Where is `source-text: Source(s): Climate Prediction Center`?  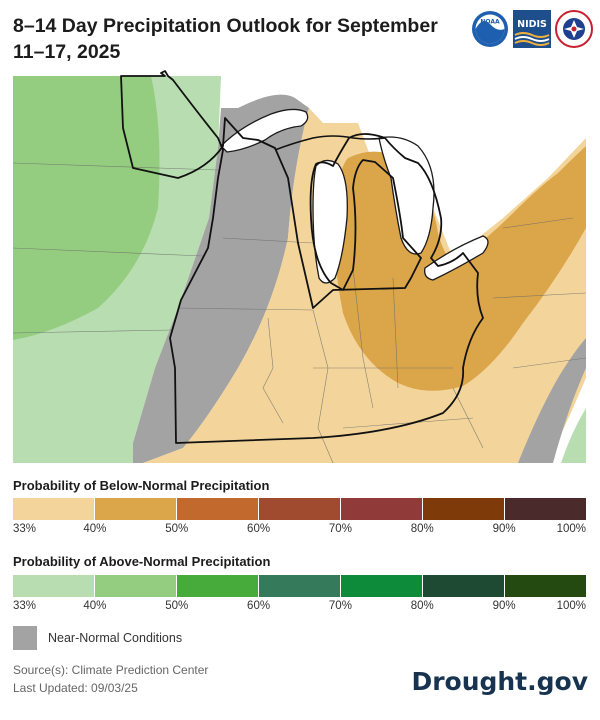 source-text: Source(s): Climate Prediction Center is located at coordinates (111, 670).